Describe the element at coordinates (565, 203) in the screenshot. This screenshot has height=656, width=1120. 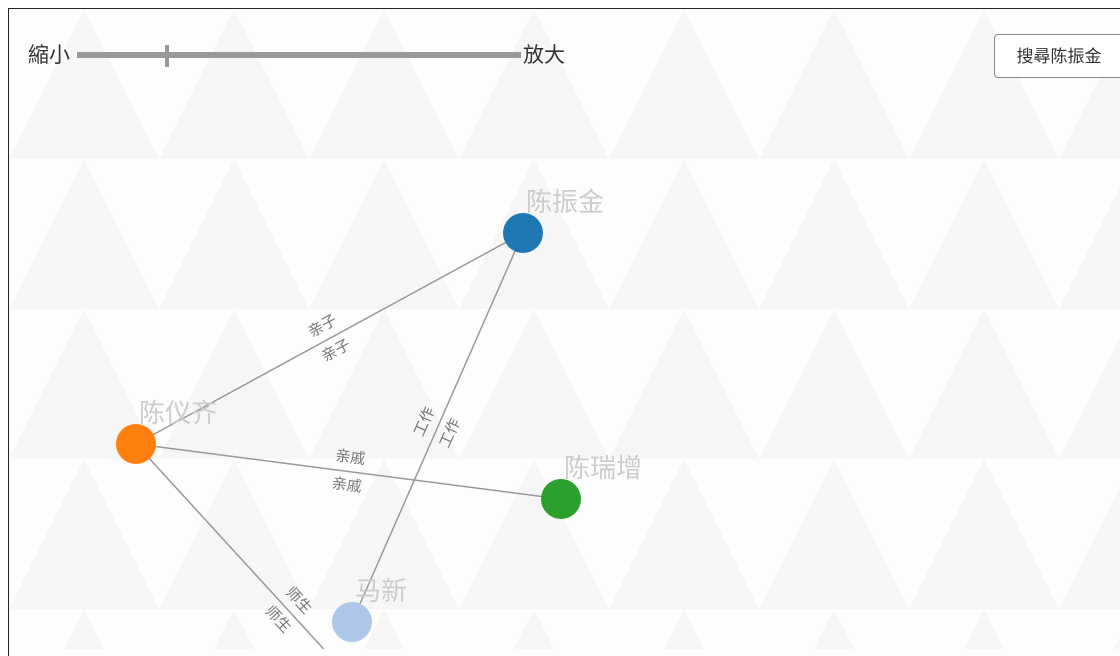
I see `node-label: 陈振金` at that location.